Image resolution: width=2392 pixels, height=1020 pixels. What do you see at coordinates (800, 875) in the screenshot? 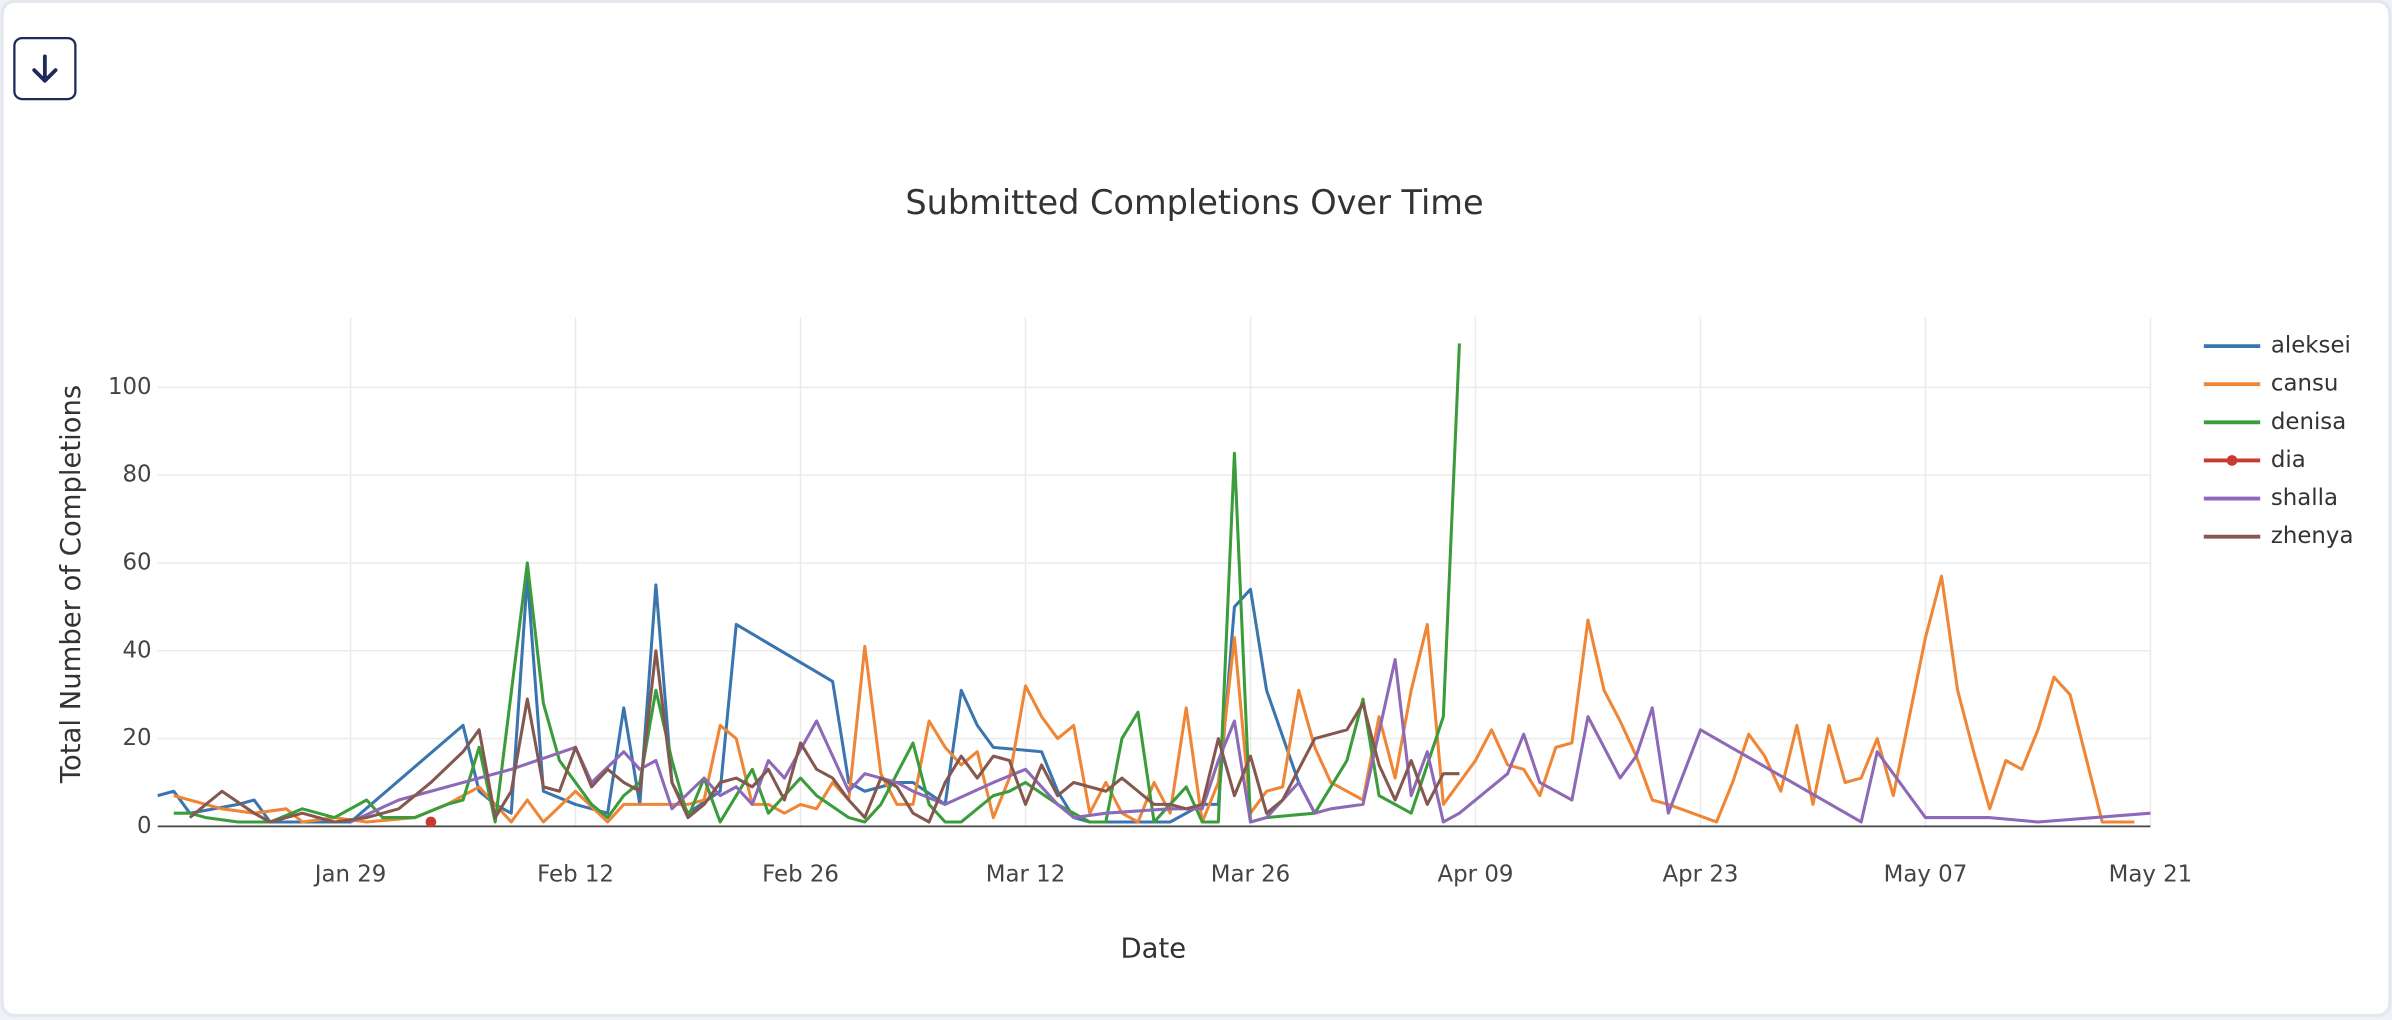
I see `x-tick-label: Feb 26` at bounding box center [800, 875].